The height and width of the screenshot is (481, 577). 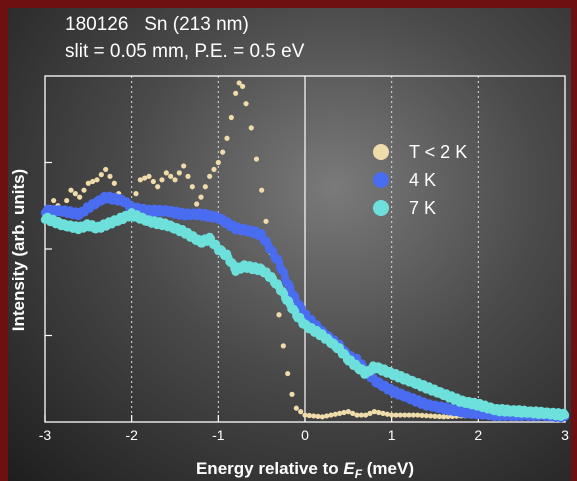 What do you see at coordinates (349, 468) in the screenshot?
I see `x-axis-label-var: E` at bounding box center [349, 468].